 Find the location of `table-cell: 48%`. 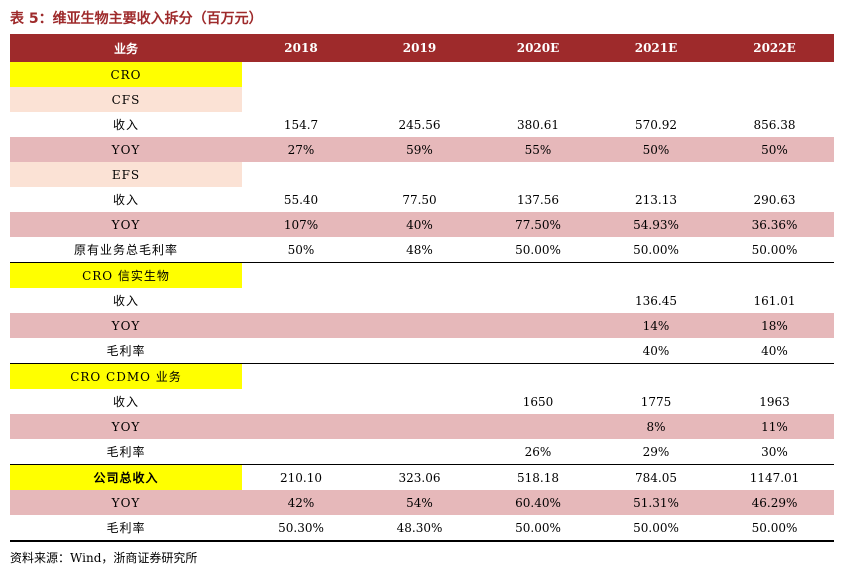

table-cell: 48% is located at coordinates (419, 249).